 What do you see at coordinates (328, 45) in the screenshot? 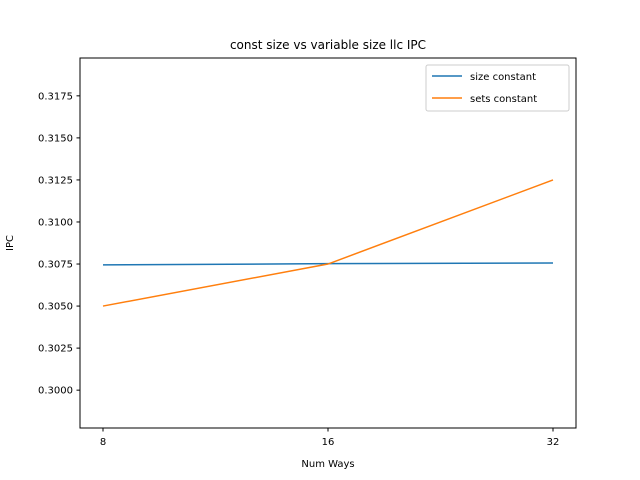
I see `chart-title: const size vs variable size llc IPC` at bounding box center [328, 45].